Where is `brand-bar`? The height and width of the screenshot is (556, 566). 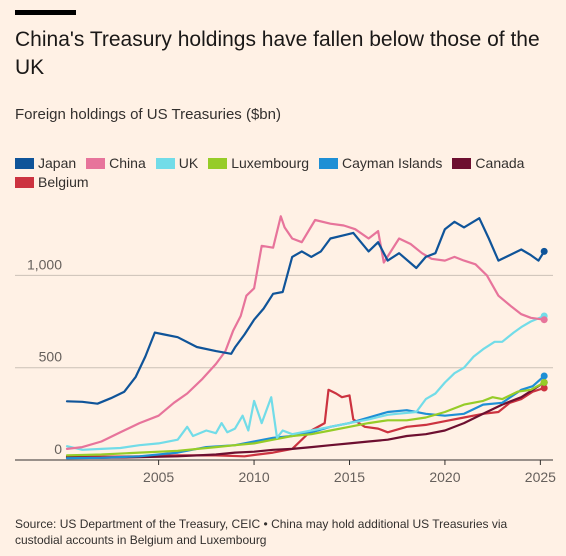 brand-bar is located at coordinates (45, 12).